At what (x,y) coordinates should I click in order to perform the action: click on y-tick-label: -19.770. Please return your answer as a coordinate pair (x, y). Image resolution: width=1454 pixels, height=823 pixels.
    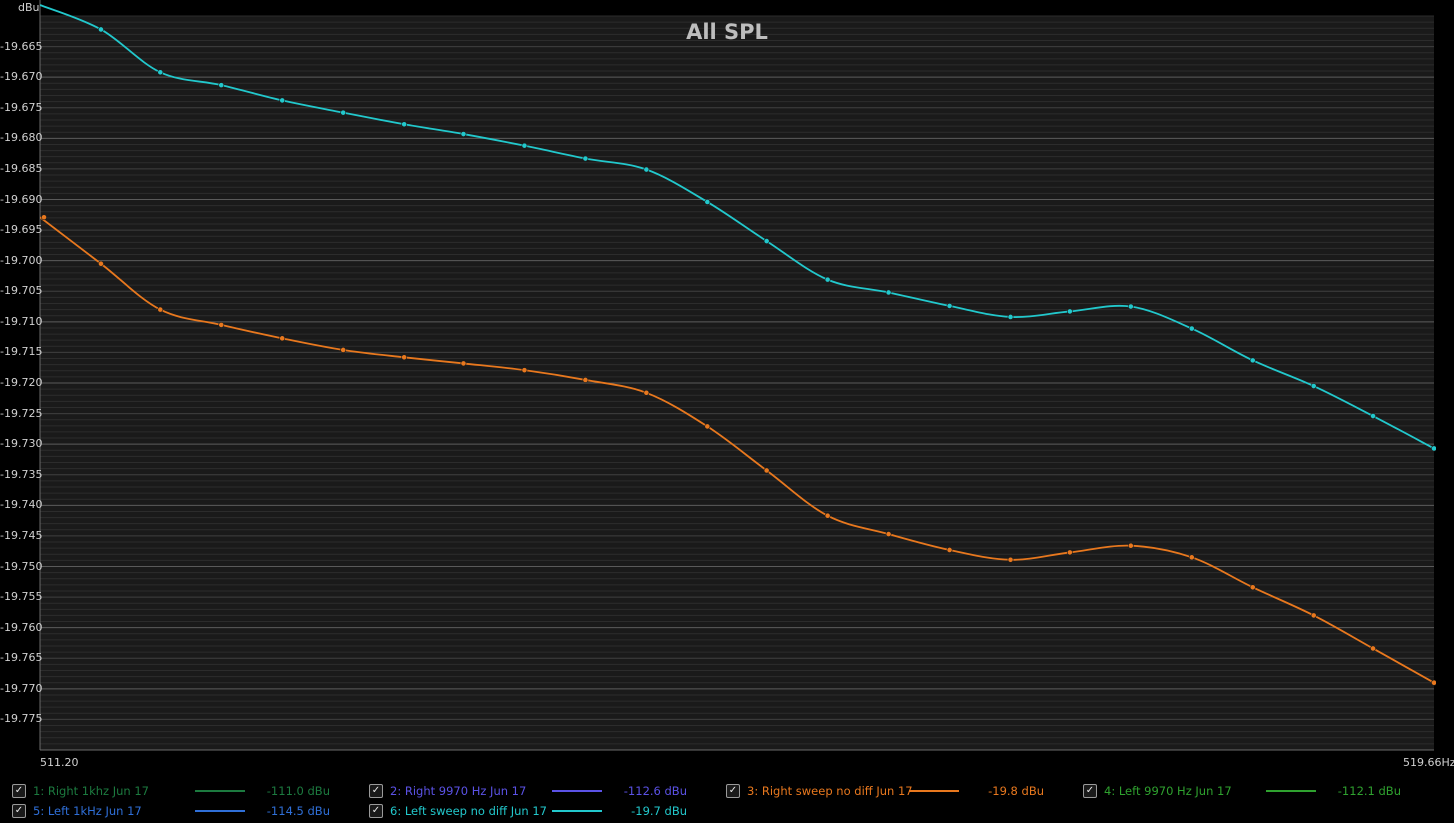
    Looking at the image, I should click on (21, 688).